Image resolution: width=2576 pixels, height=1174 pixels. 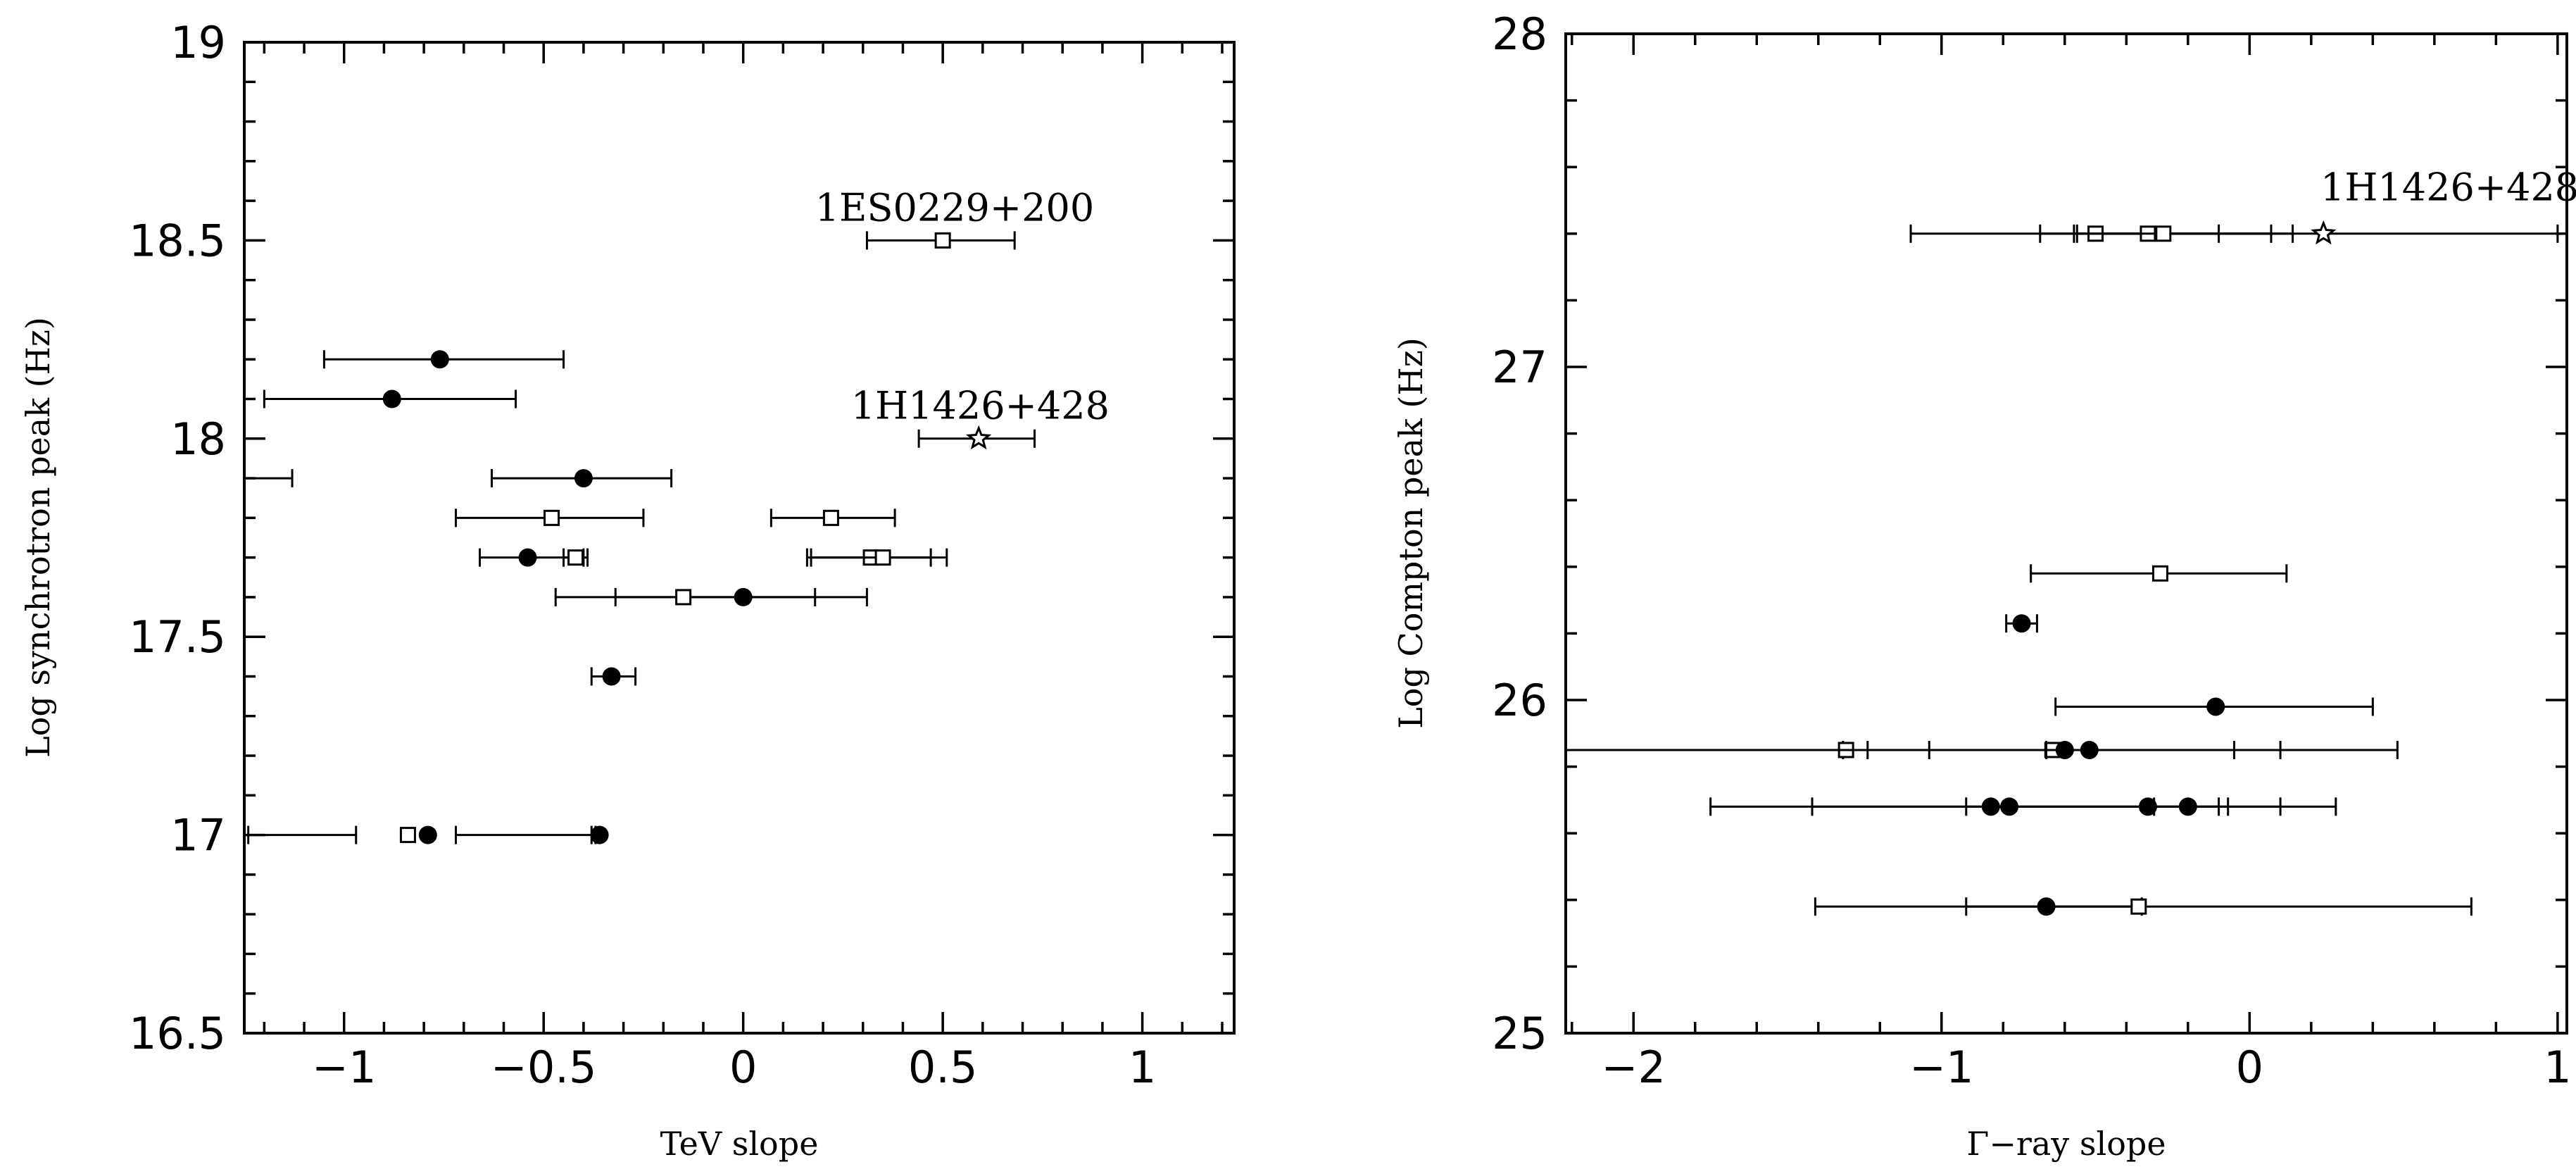 What do you see at coordinates (38, 537) in the screenshot?
I see `left-y-axis-label: Log synchrotron peak (Hz)` at bounding box center [38, 537].